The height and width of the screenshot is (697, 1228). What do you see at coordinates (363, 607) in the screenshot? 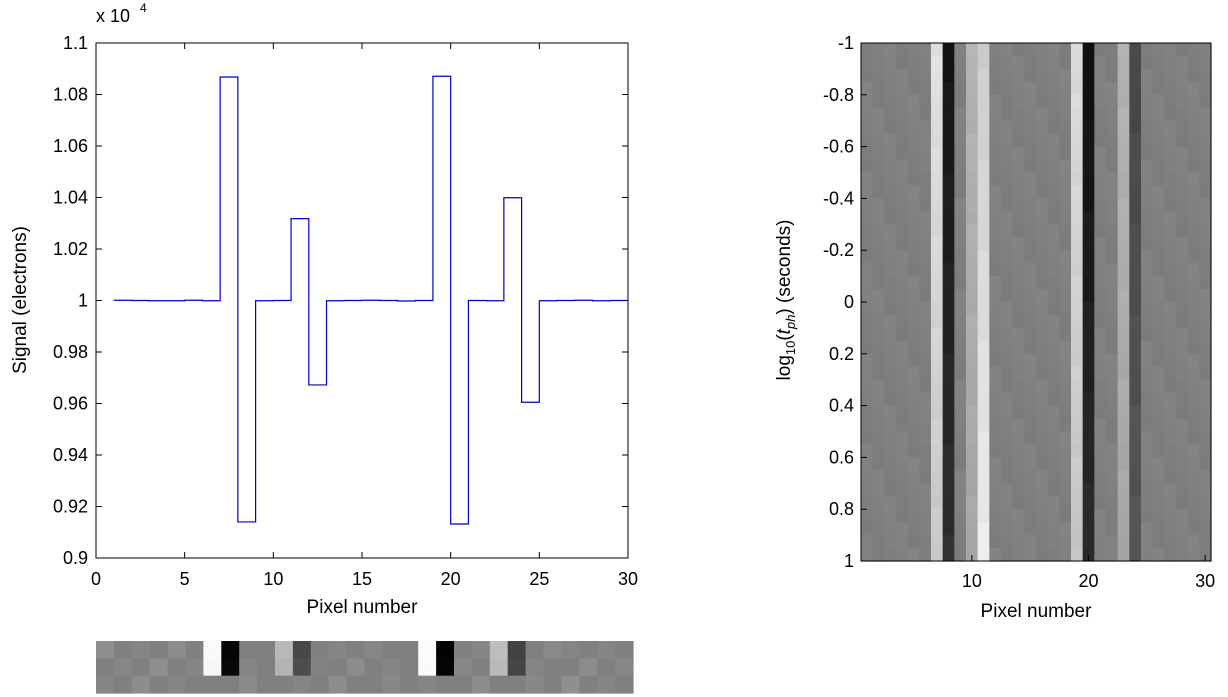
I see `signal-x-axis-label: Pixel number` at bounding box center [363, 607].